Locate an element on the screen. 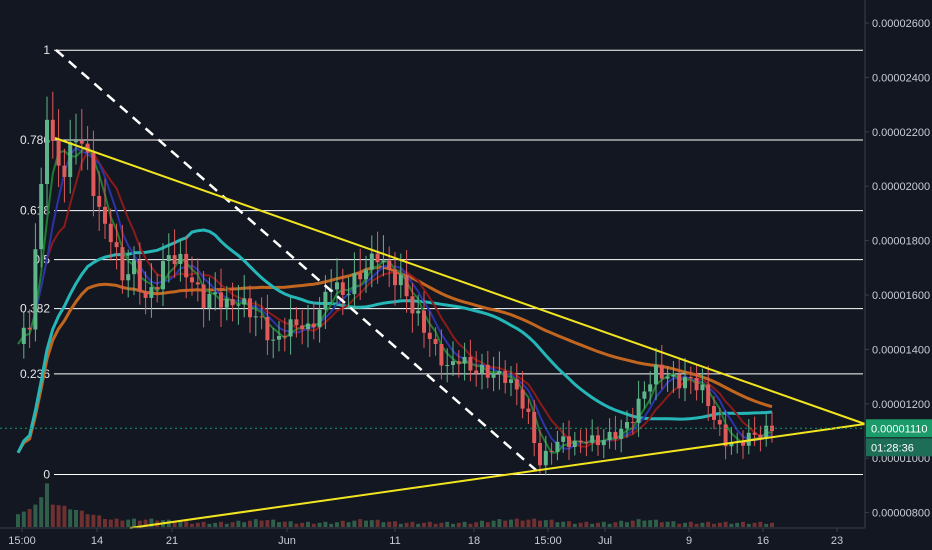  fib-label-1: 1 is located at coordinates (46, 50).